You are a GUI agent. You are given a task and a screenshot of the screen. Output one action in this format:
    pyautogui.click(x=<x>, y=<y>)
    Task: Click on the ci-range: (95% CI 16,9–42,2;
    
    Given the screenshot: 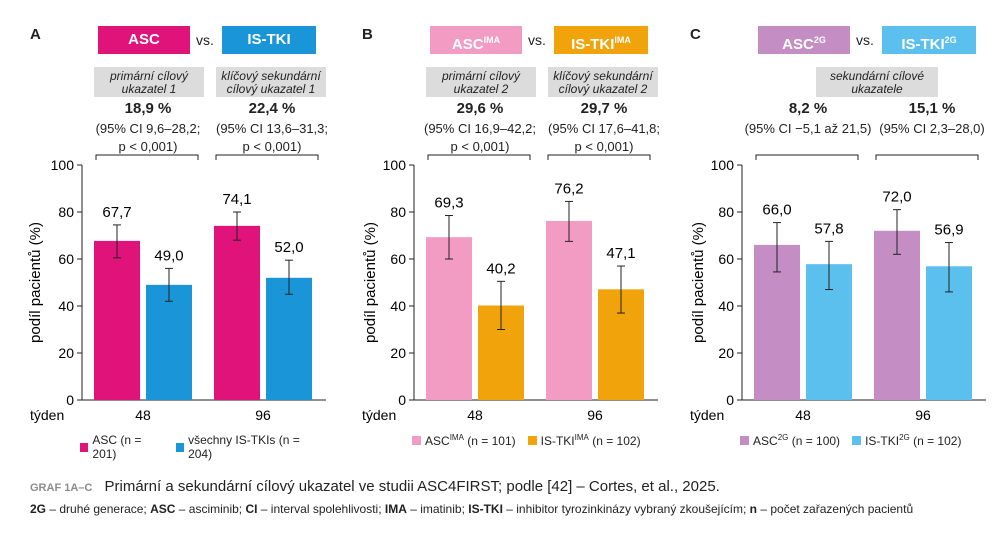 What is the action you would take?
    pyautogui.click(x=480, y=128)
    